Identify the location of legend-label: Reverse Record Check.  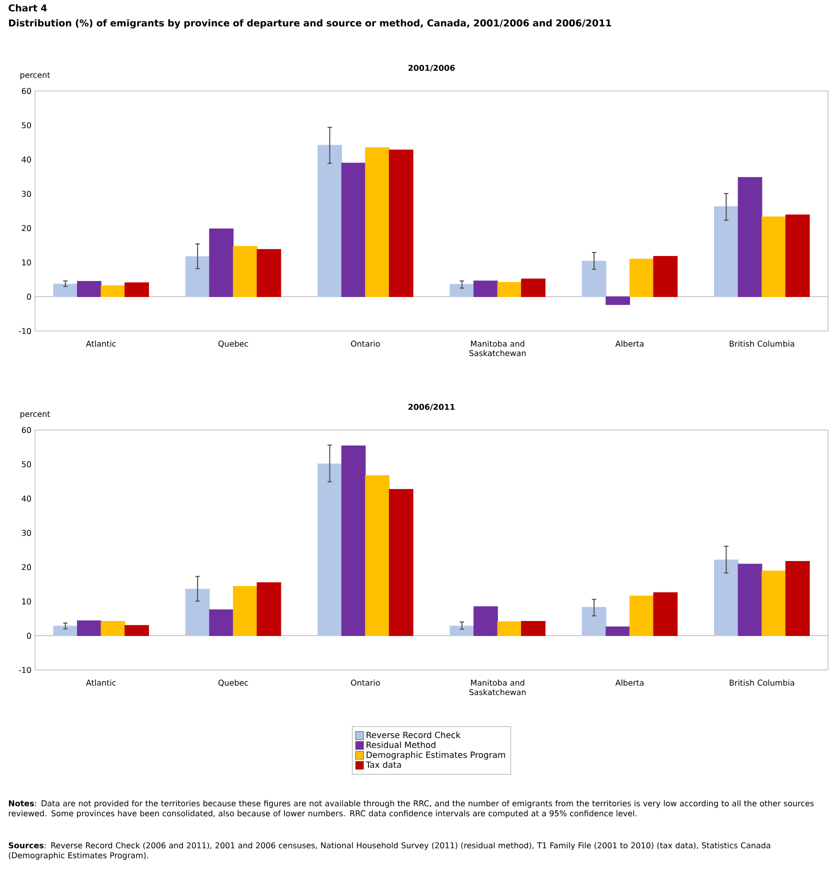
(413, 735).